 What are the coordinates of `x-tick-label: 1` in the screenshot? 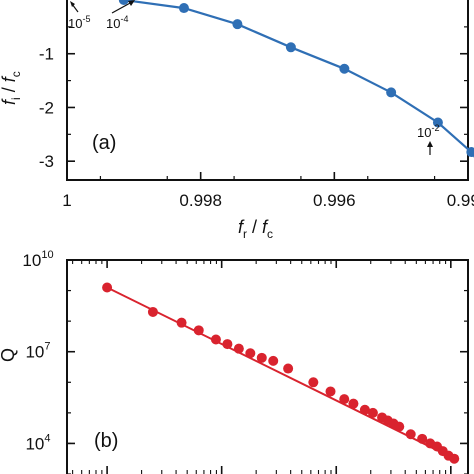 It's located at (66, 200).